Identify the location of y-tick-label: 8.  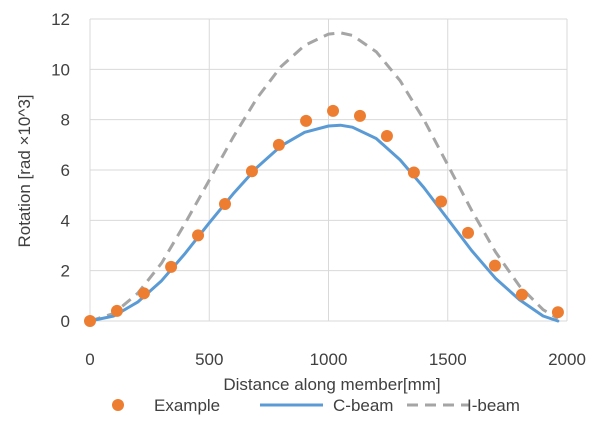
(65, 120).